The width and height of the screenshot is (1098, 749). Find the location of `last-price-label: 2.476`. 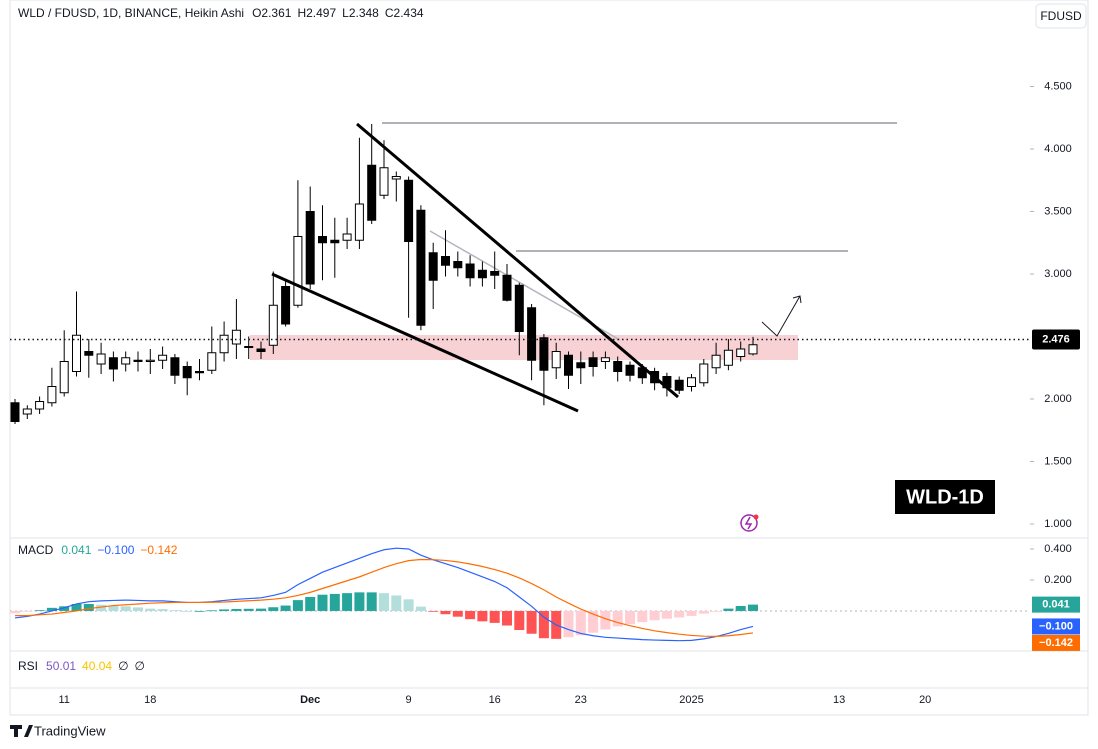

last-price-label: 2.476 is located at coordinates (1056, 339).